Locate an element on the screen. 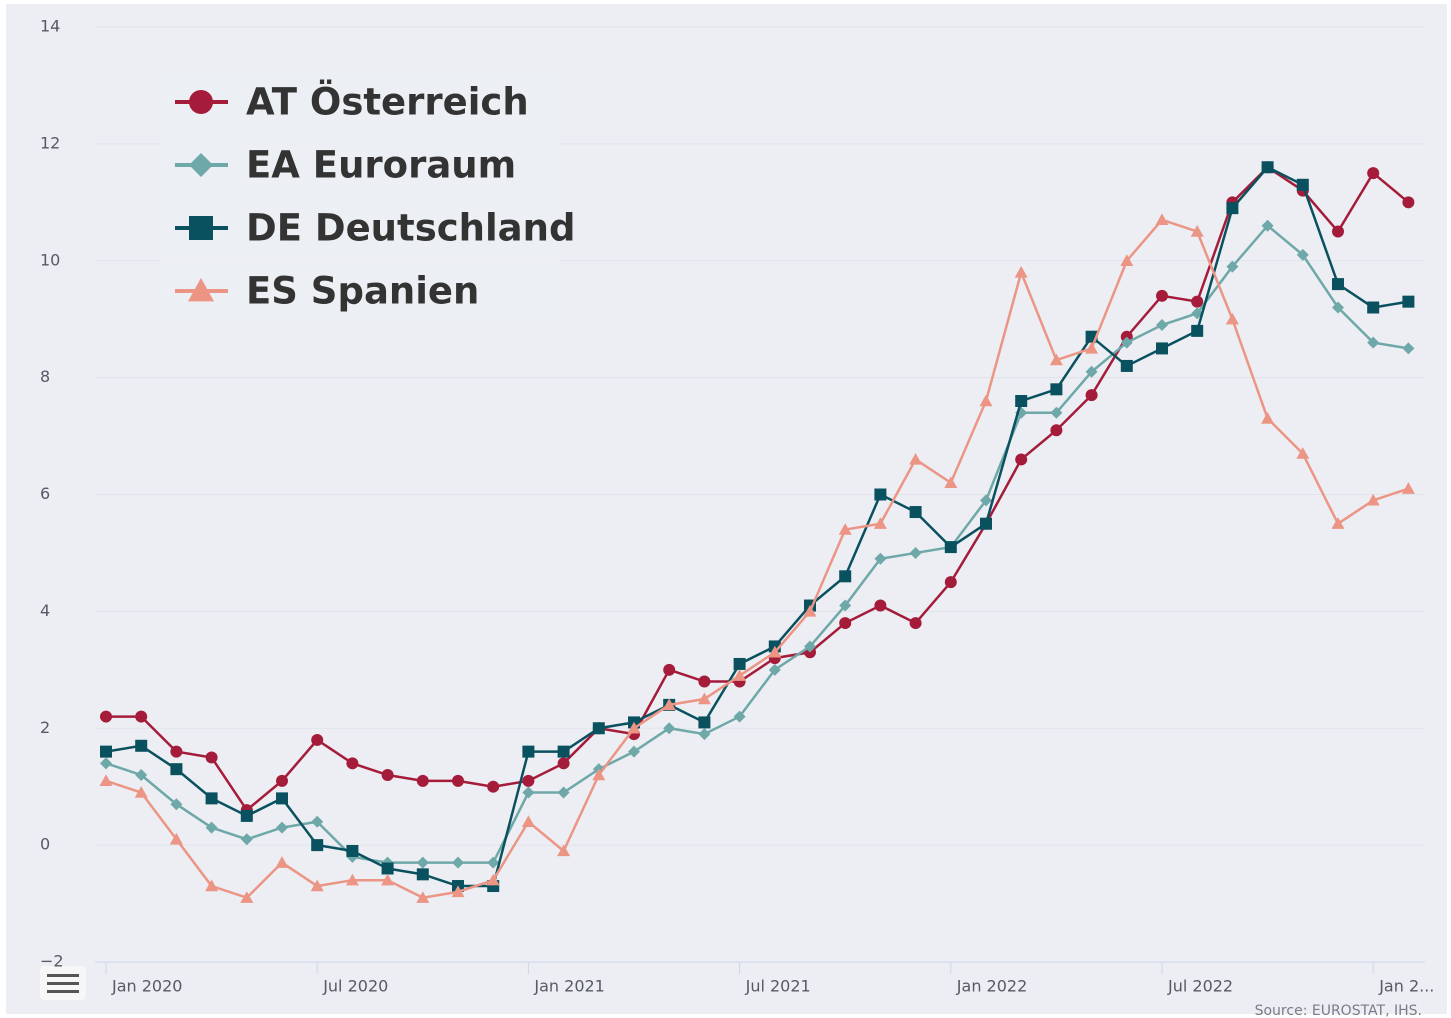 The height and width of the screenshot is (1018, 1451). x-tick-label: Jan 2021 is located at coordinates (568, 986).